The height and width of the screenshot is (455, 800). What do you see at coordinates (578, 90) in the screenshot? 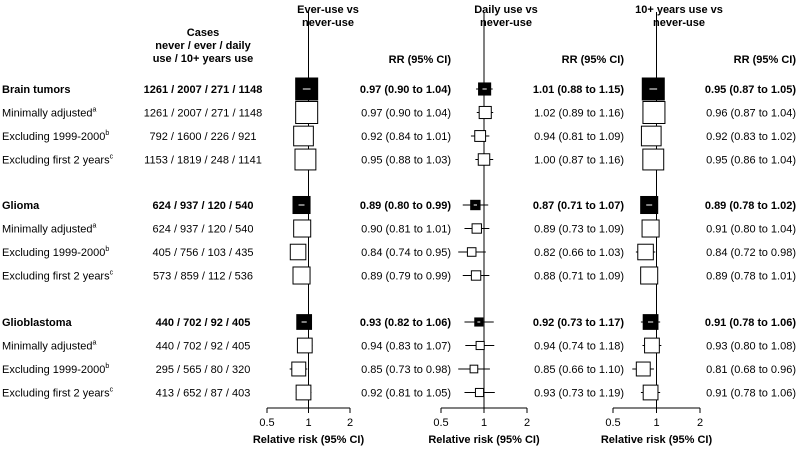
I see `ci-value-text: 1.01 (0.88 to 1.15)` at bounding box center [578, 90].